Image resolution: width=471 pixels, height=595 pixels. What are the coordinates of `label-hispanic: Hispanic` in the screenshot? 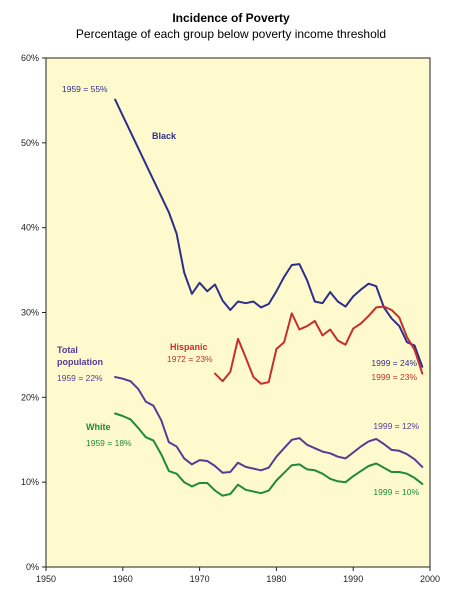 It's located at (189, 347).